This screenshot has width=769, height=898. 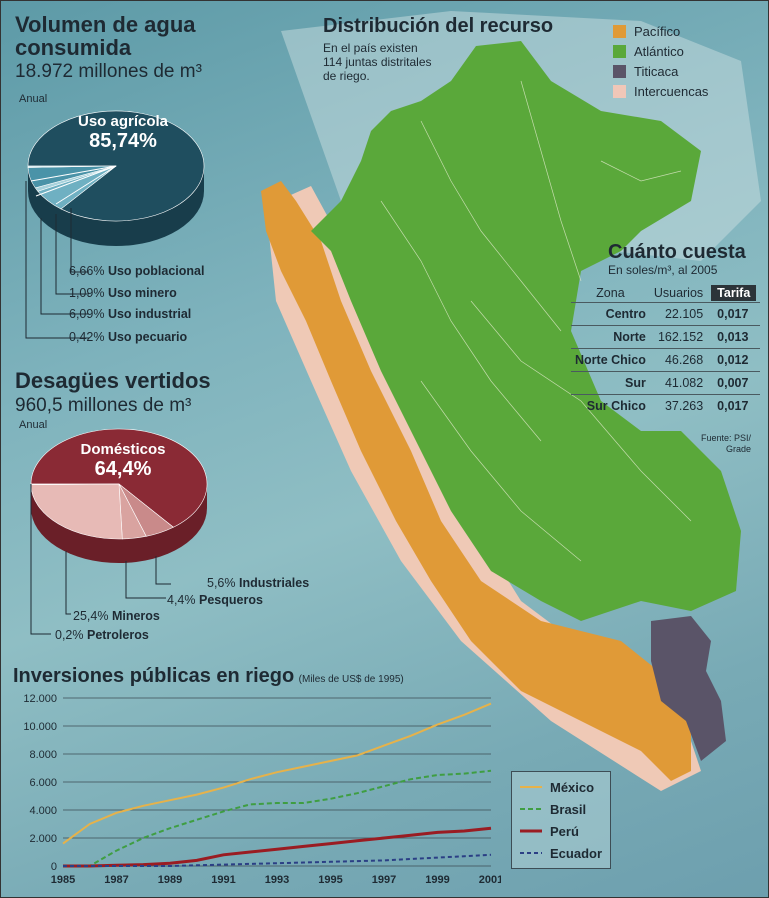 I want to click on x-tick-label: 1991, so click(x=223, y=880).